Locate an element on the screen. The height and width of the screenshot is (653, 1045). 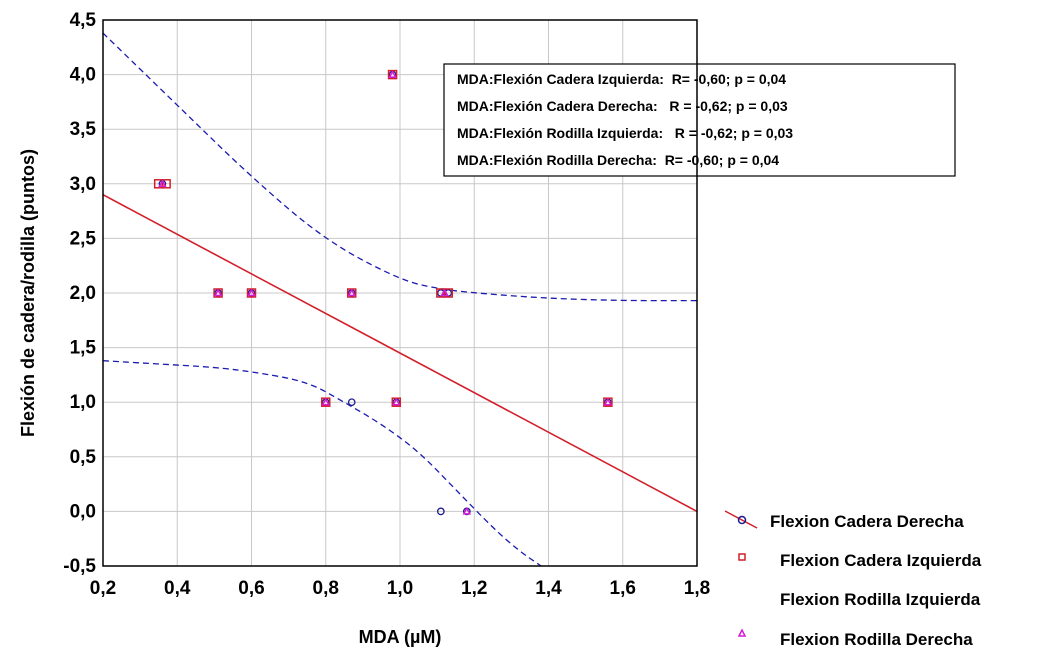
x-tick-label: 1,8 is located at coordinates (697, 588).